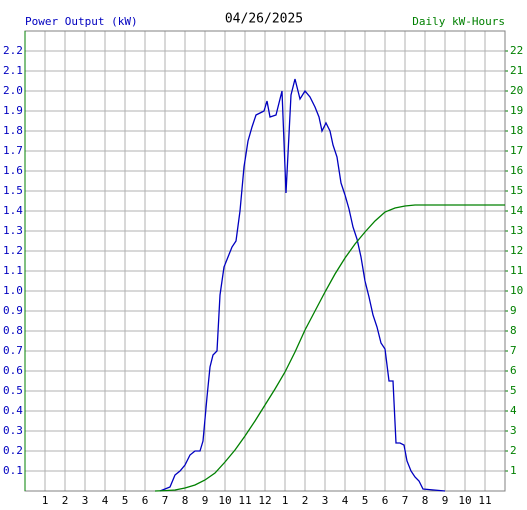 The height and width of the screenshot is (510, 527). What do you see at coordinates (81, 21) in the screenshot?
I see `y-axis-label: Power Output (kW)` at bounding box center [81, 21].